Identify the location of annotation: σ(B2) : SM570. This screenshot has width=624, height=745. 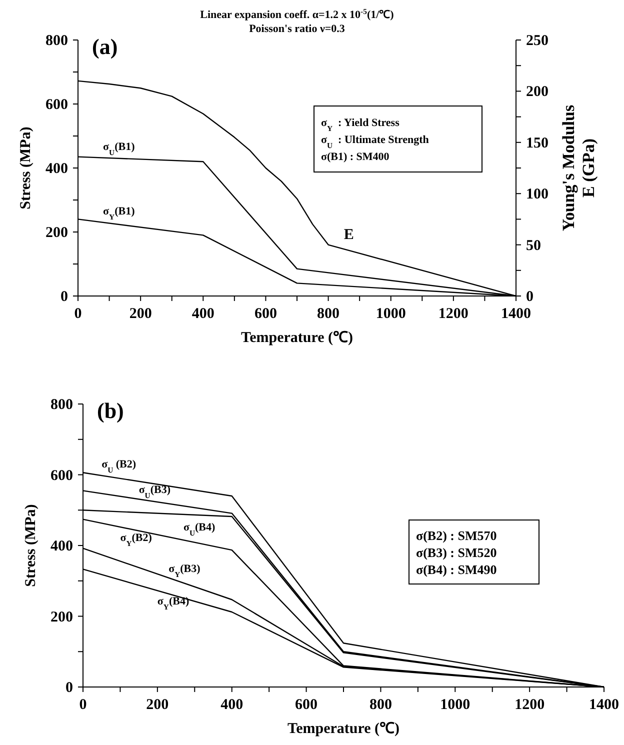
(456, 535).